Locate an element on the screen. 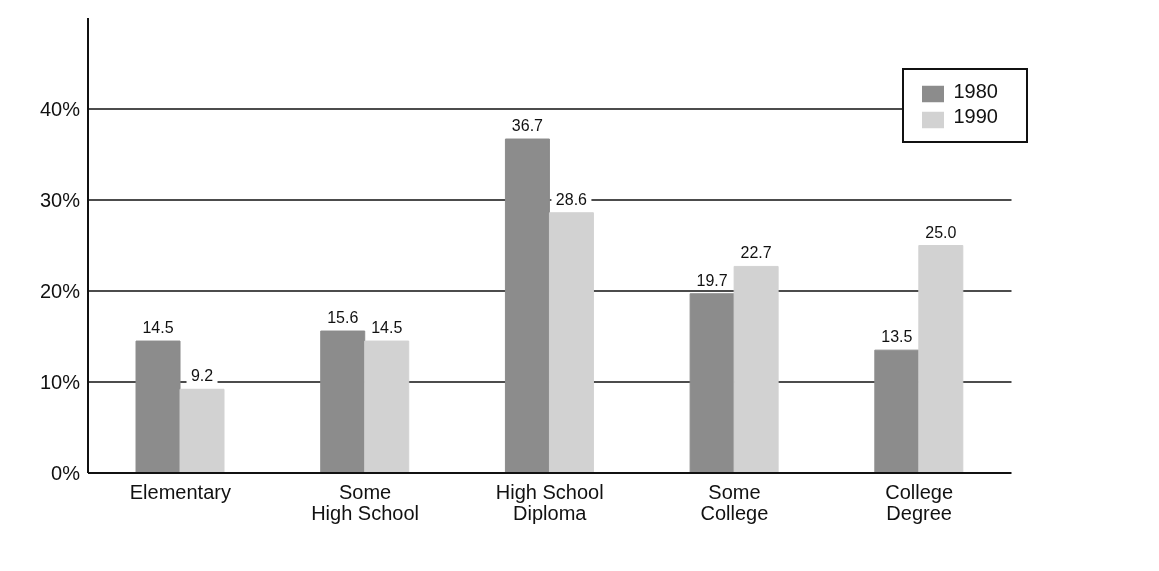  legend-label: 1980 is located at coordinates (975, 91).